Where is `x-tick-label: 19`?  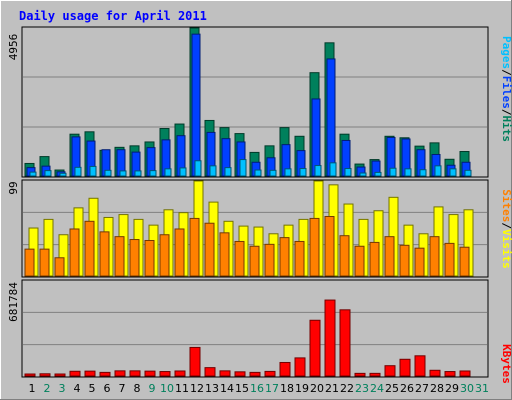
x-tick-label: 19 is located at coordinates (302, 388).